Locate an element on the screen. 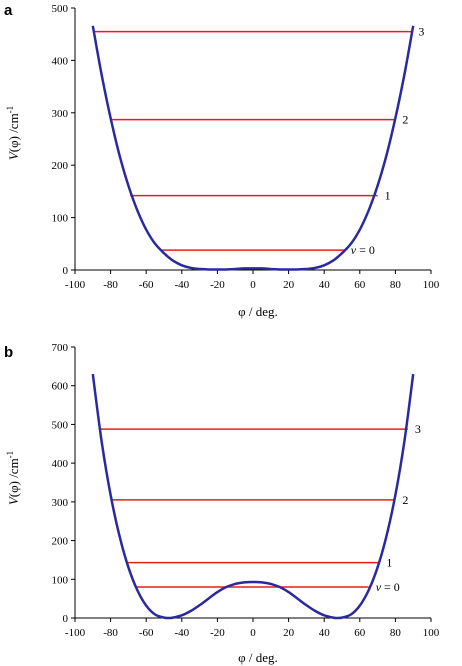 The image size is (462, 666). panel-b-x-tick-label: 60 is located at coordinates (360, 633).